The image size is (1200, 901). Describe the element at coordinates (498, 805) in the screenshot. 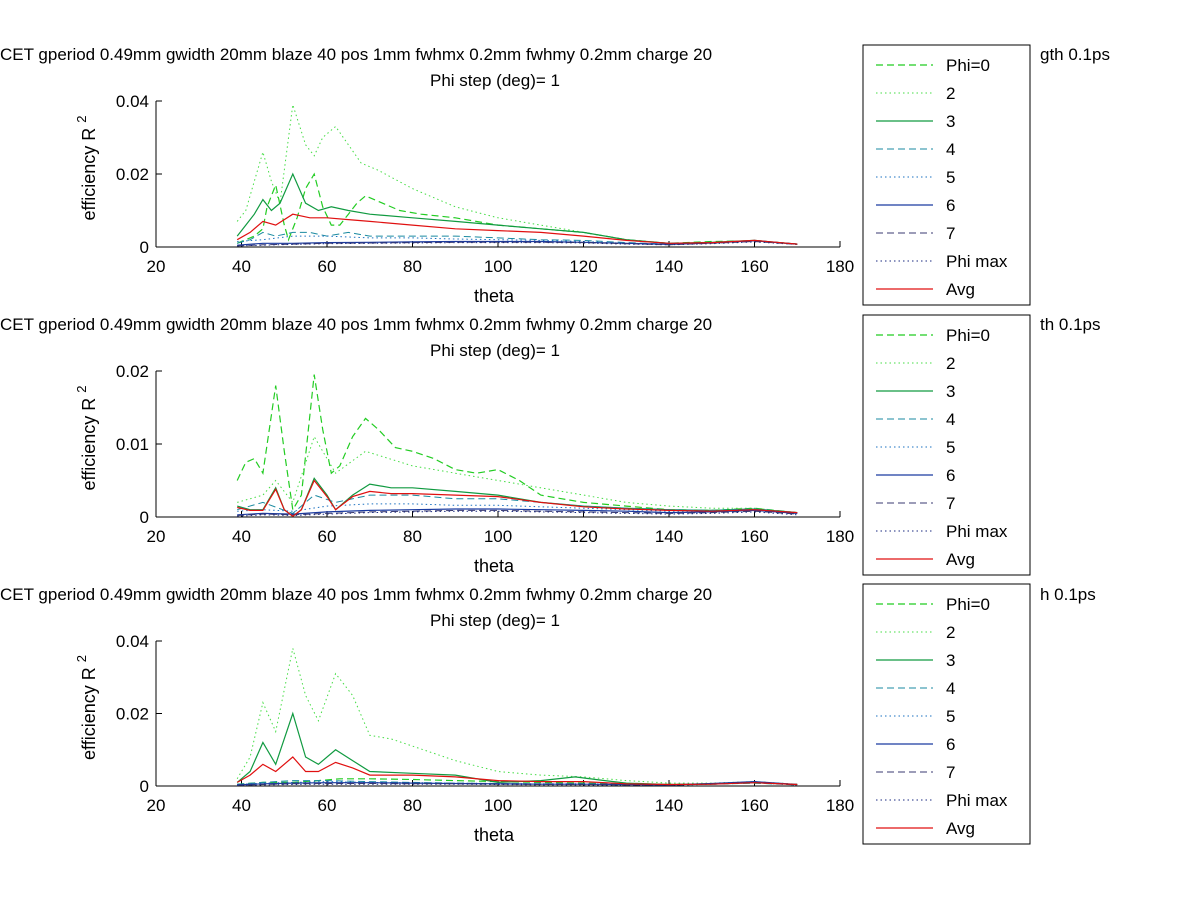

I see `x-tick-label: 100` at that location.